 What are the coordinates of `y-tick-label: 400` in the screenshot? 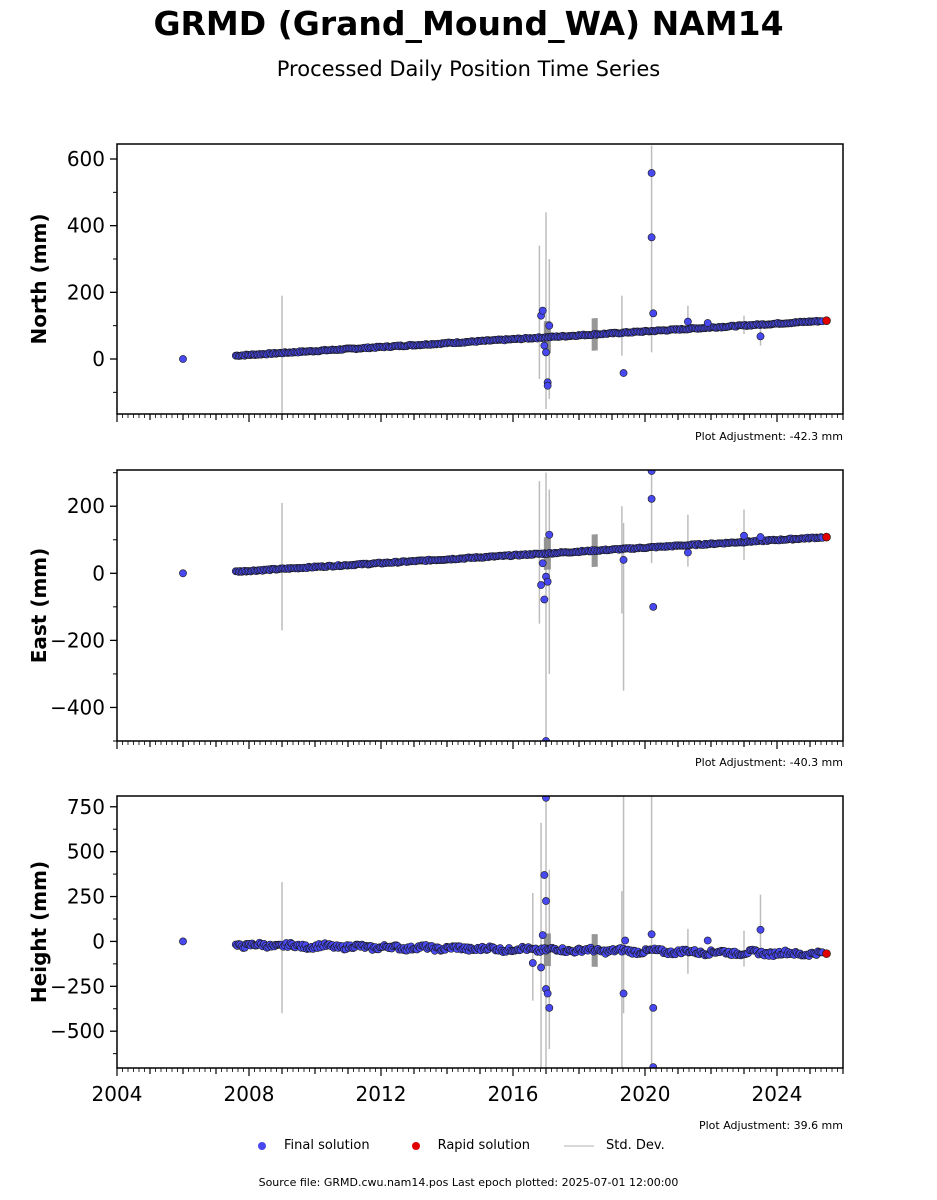 It's located at (86, 226).